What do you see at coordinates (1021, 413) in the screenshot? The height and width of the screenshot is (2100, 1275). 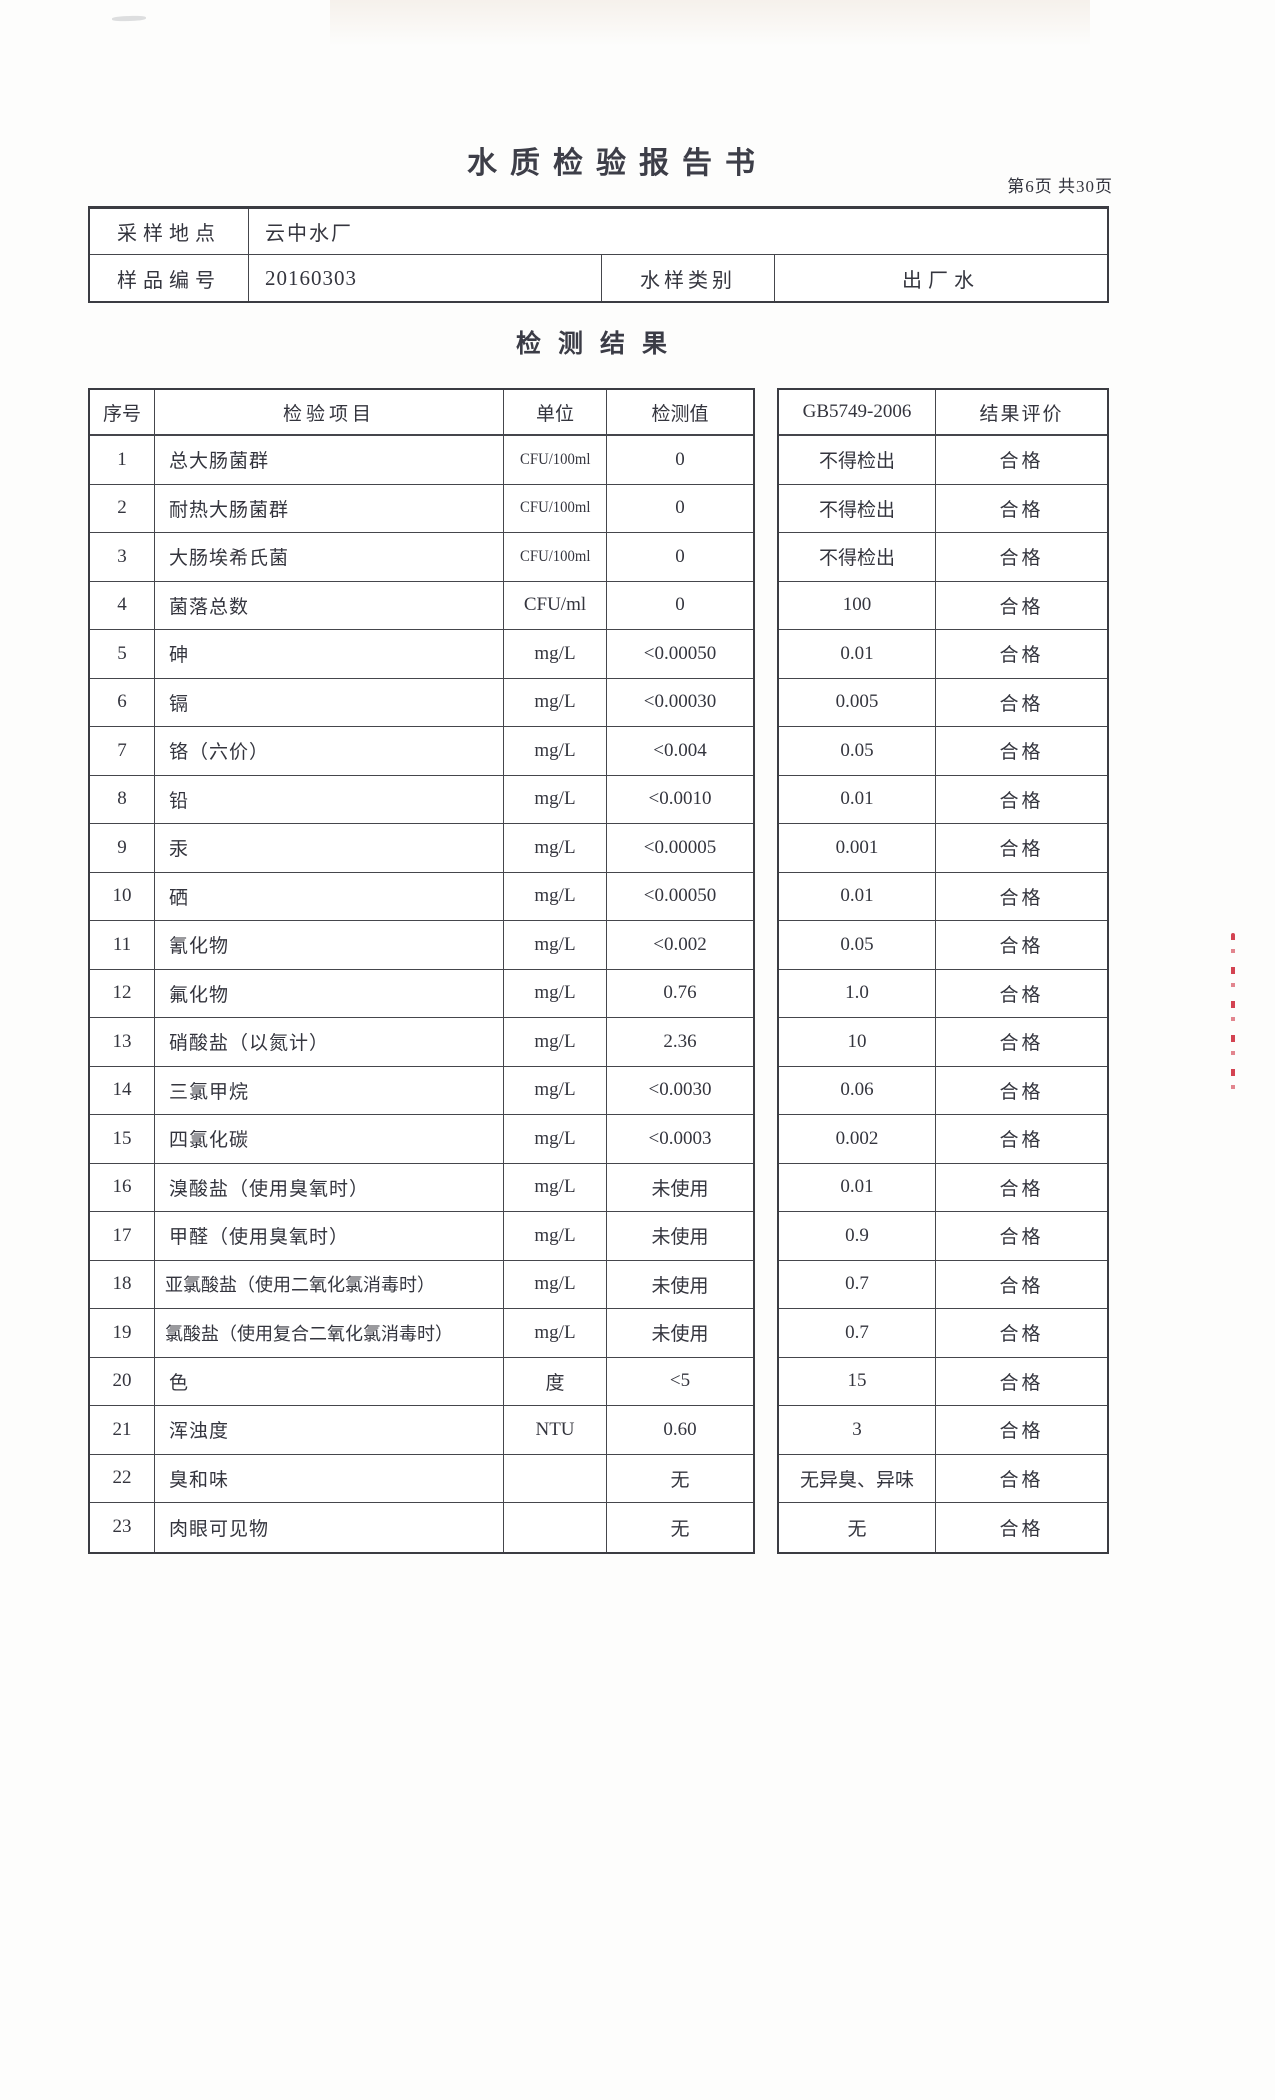 I see `header-evaluation: 结果评价` at bounding box center [1021, 413].